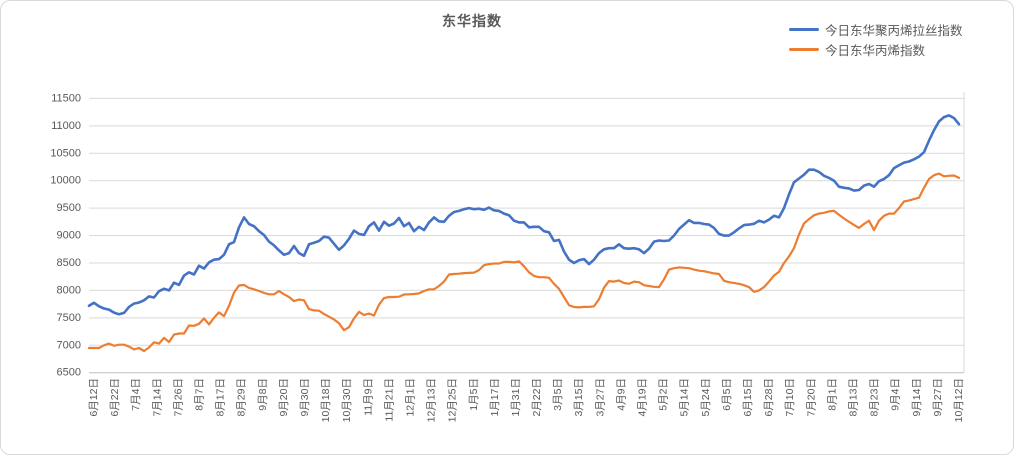 Image resolution: width=1014 pixels, height=455 pixels. I want to click on series2-line-swatch, so click(804, 49).